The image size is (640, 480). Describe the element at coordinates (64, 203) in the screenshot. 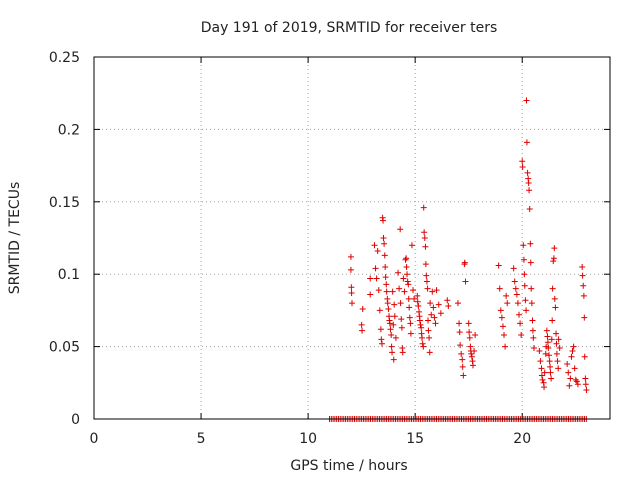

I see `y-tick-label: 0.15` at that location.